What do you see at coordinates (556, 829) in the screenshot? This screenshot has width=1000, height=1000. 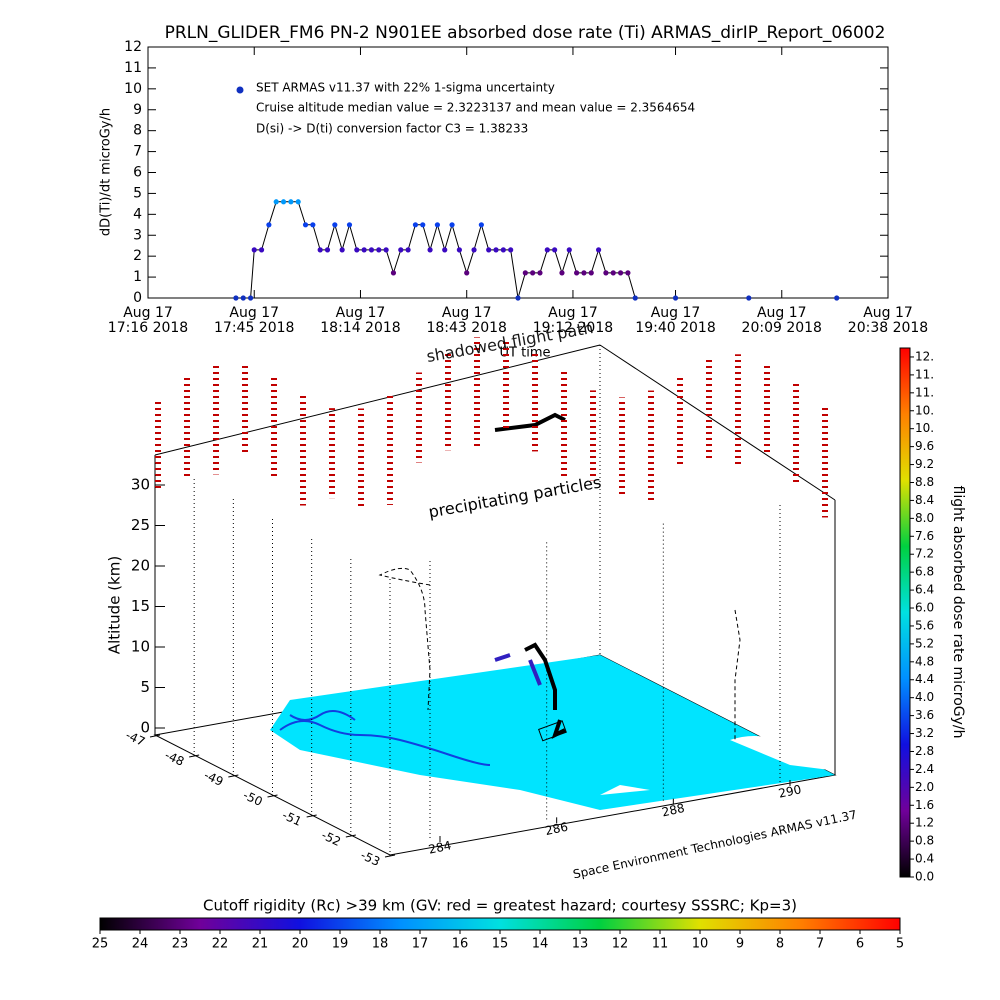 I see `x-tick-label: 286` at bounding box center [556, 829].